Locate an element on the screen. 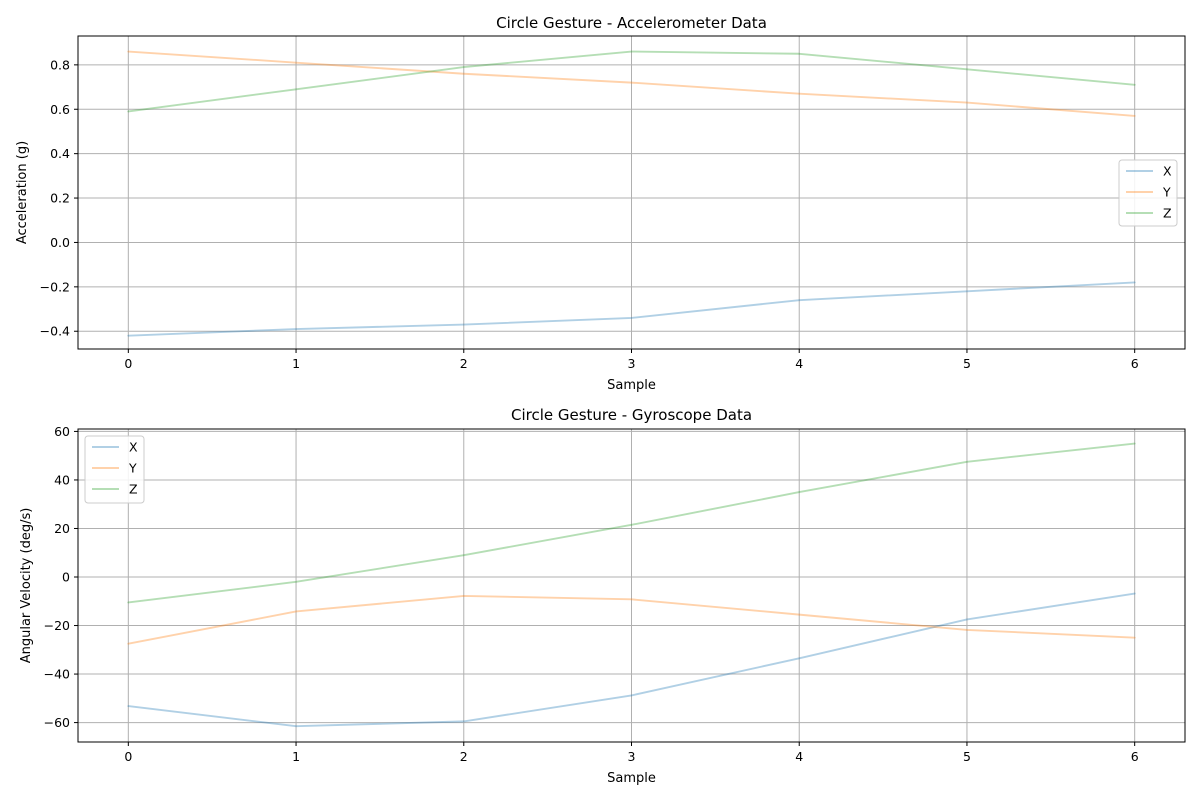 Image resolution: width=1200 pixels, height=800 pixels. y-tick-label: 40 is located at coordinates (62, 479).